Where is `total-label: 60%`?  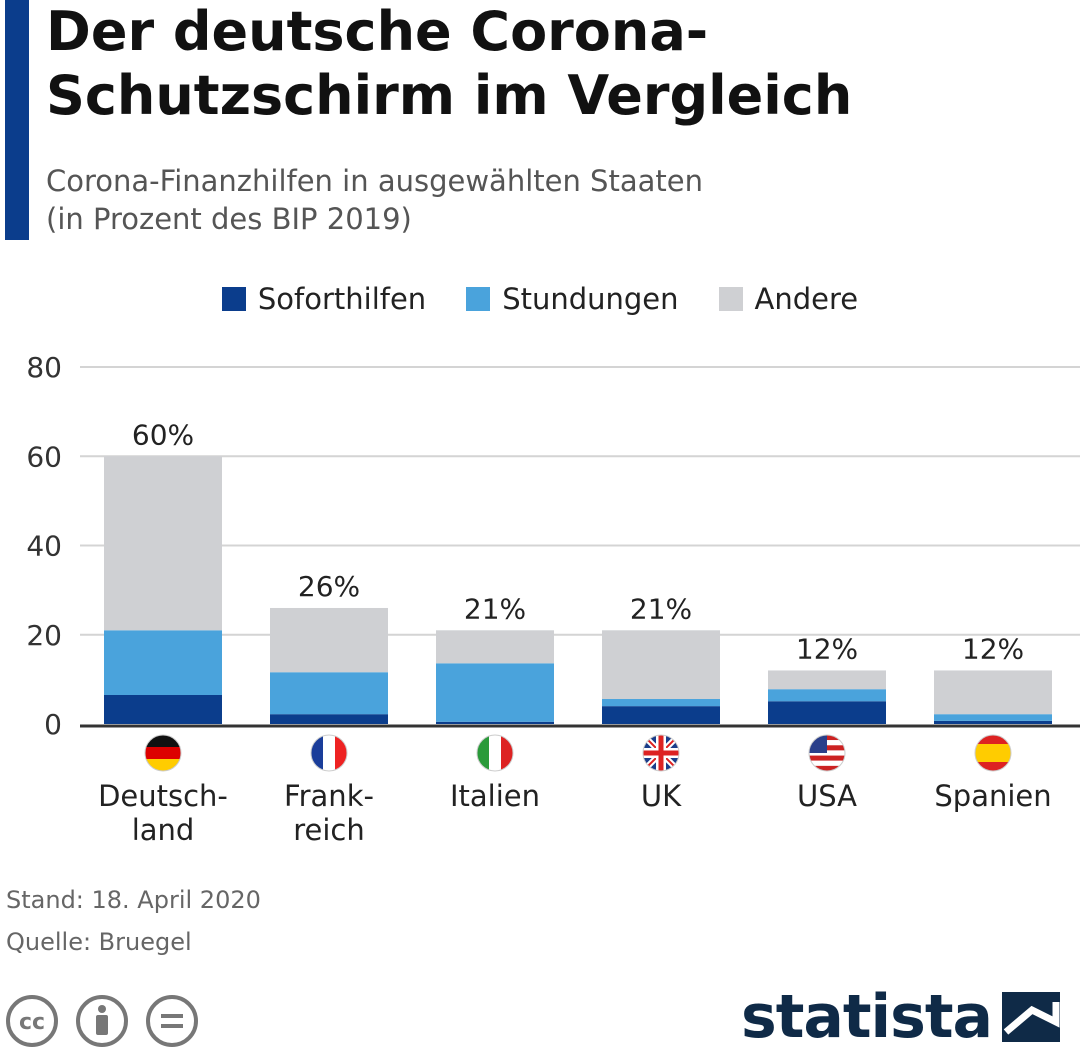 total-label: 60% is located at coordinates (163, 434).